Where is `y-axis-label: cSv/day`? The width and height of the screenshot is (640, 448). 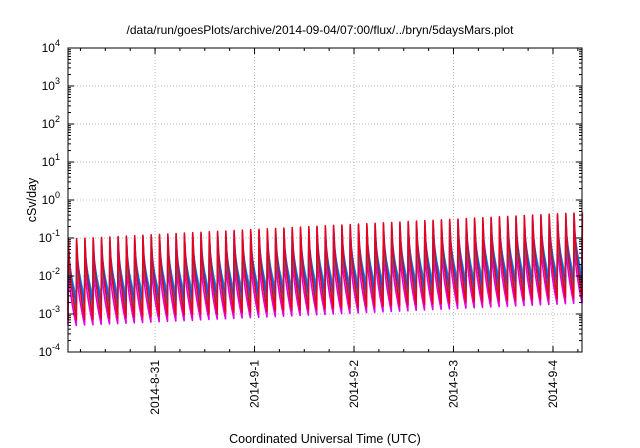
y-axis-label: cSv/day is located at coordinates (32, 199).